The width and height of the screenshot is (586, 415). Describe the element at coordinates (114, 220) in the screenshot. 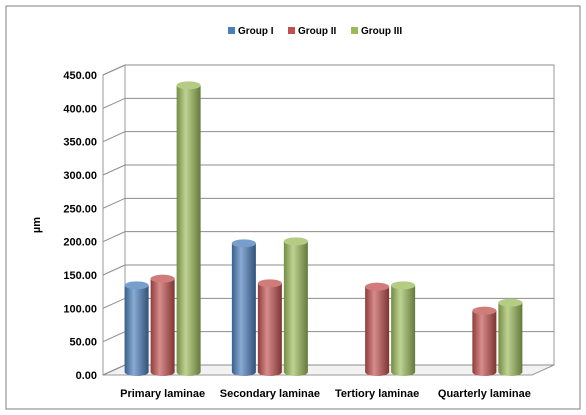

I see `side-wall` at that location.